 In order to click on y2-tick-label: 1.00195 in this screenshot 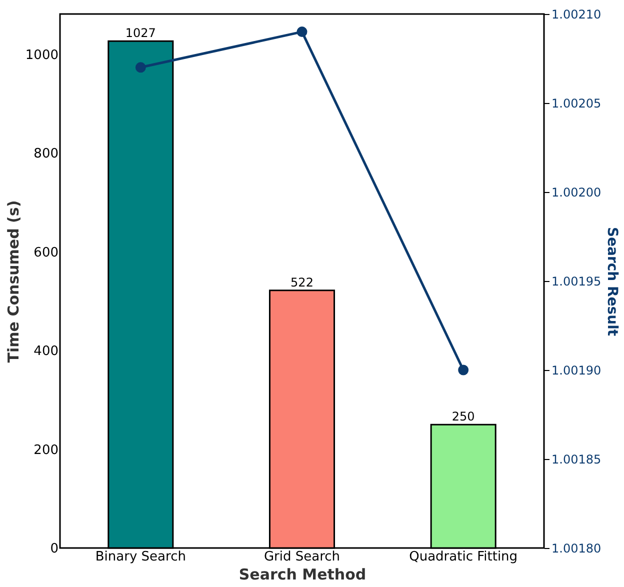, I will do `click(577, 281)`.